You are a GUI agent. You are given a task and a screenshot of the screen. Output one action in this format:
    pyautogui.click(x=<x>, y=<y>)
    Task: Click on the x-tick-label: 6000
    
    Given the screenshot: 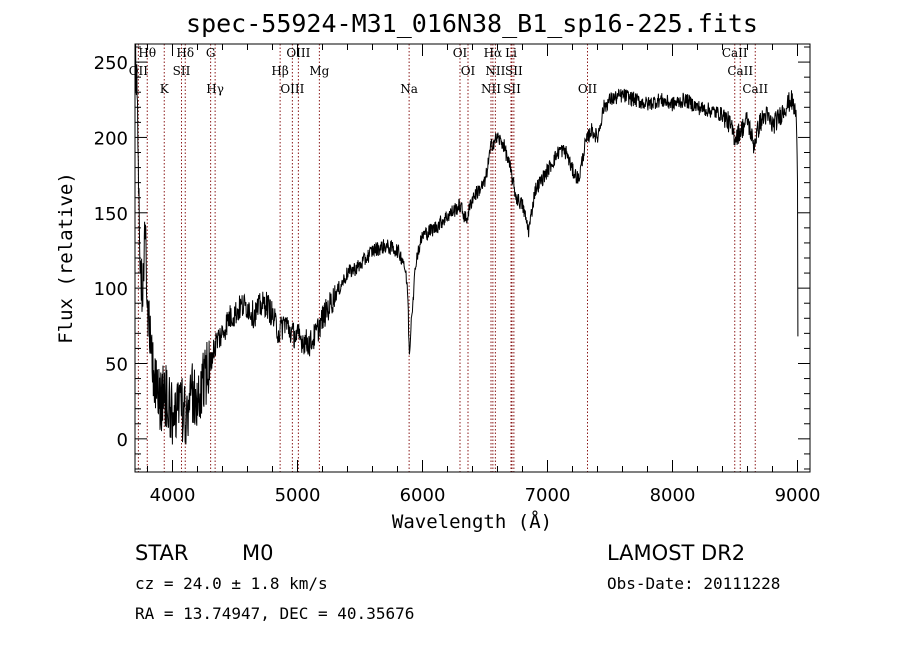 What is the action you would take?
    pyautogui.click(x=423, y=495)
    